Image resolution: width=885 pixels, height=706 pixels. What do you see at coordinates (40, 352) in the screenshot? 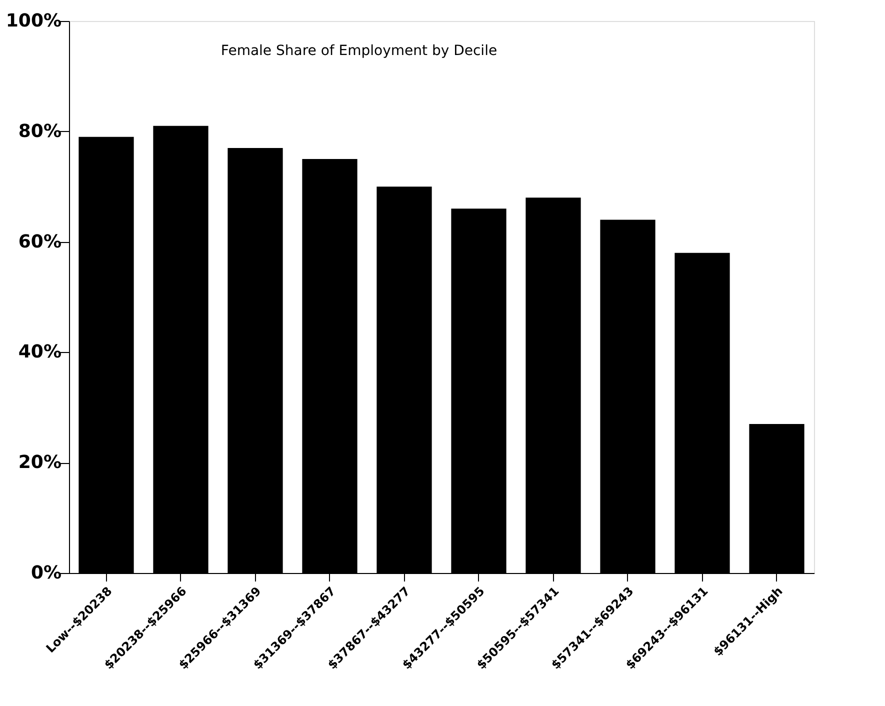
I see `y-tick-label: 40%` at bounding box center [40, 352].